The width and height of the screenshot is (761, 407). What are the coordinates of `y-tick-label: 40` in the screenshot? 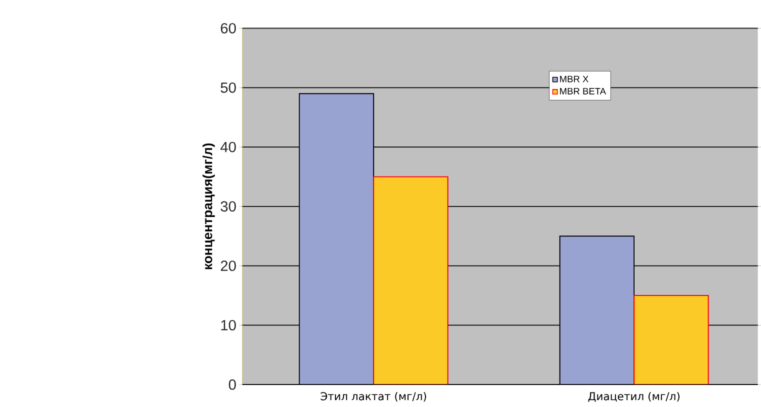 It's located at (228, 147).